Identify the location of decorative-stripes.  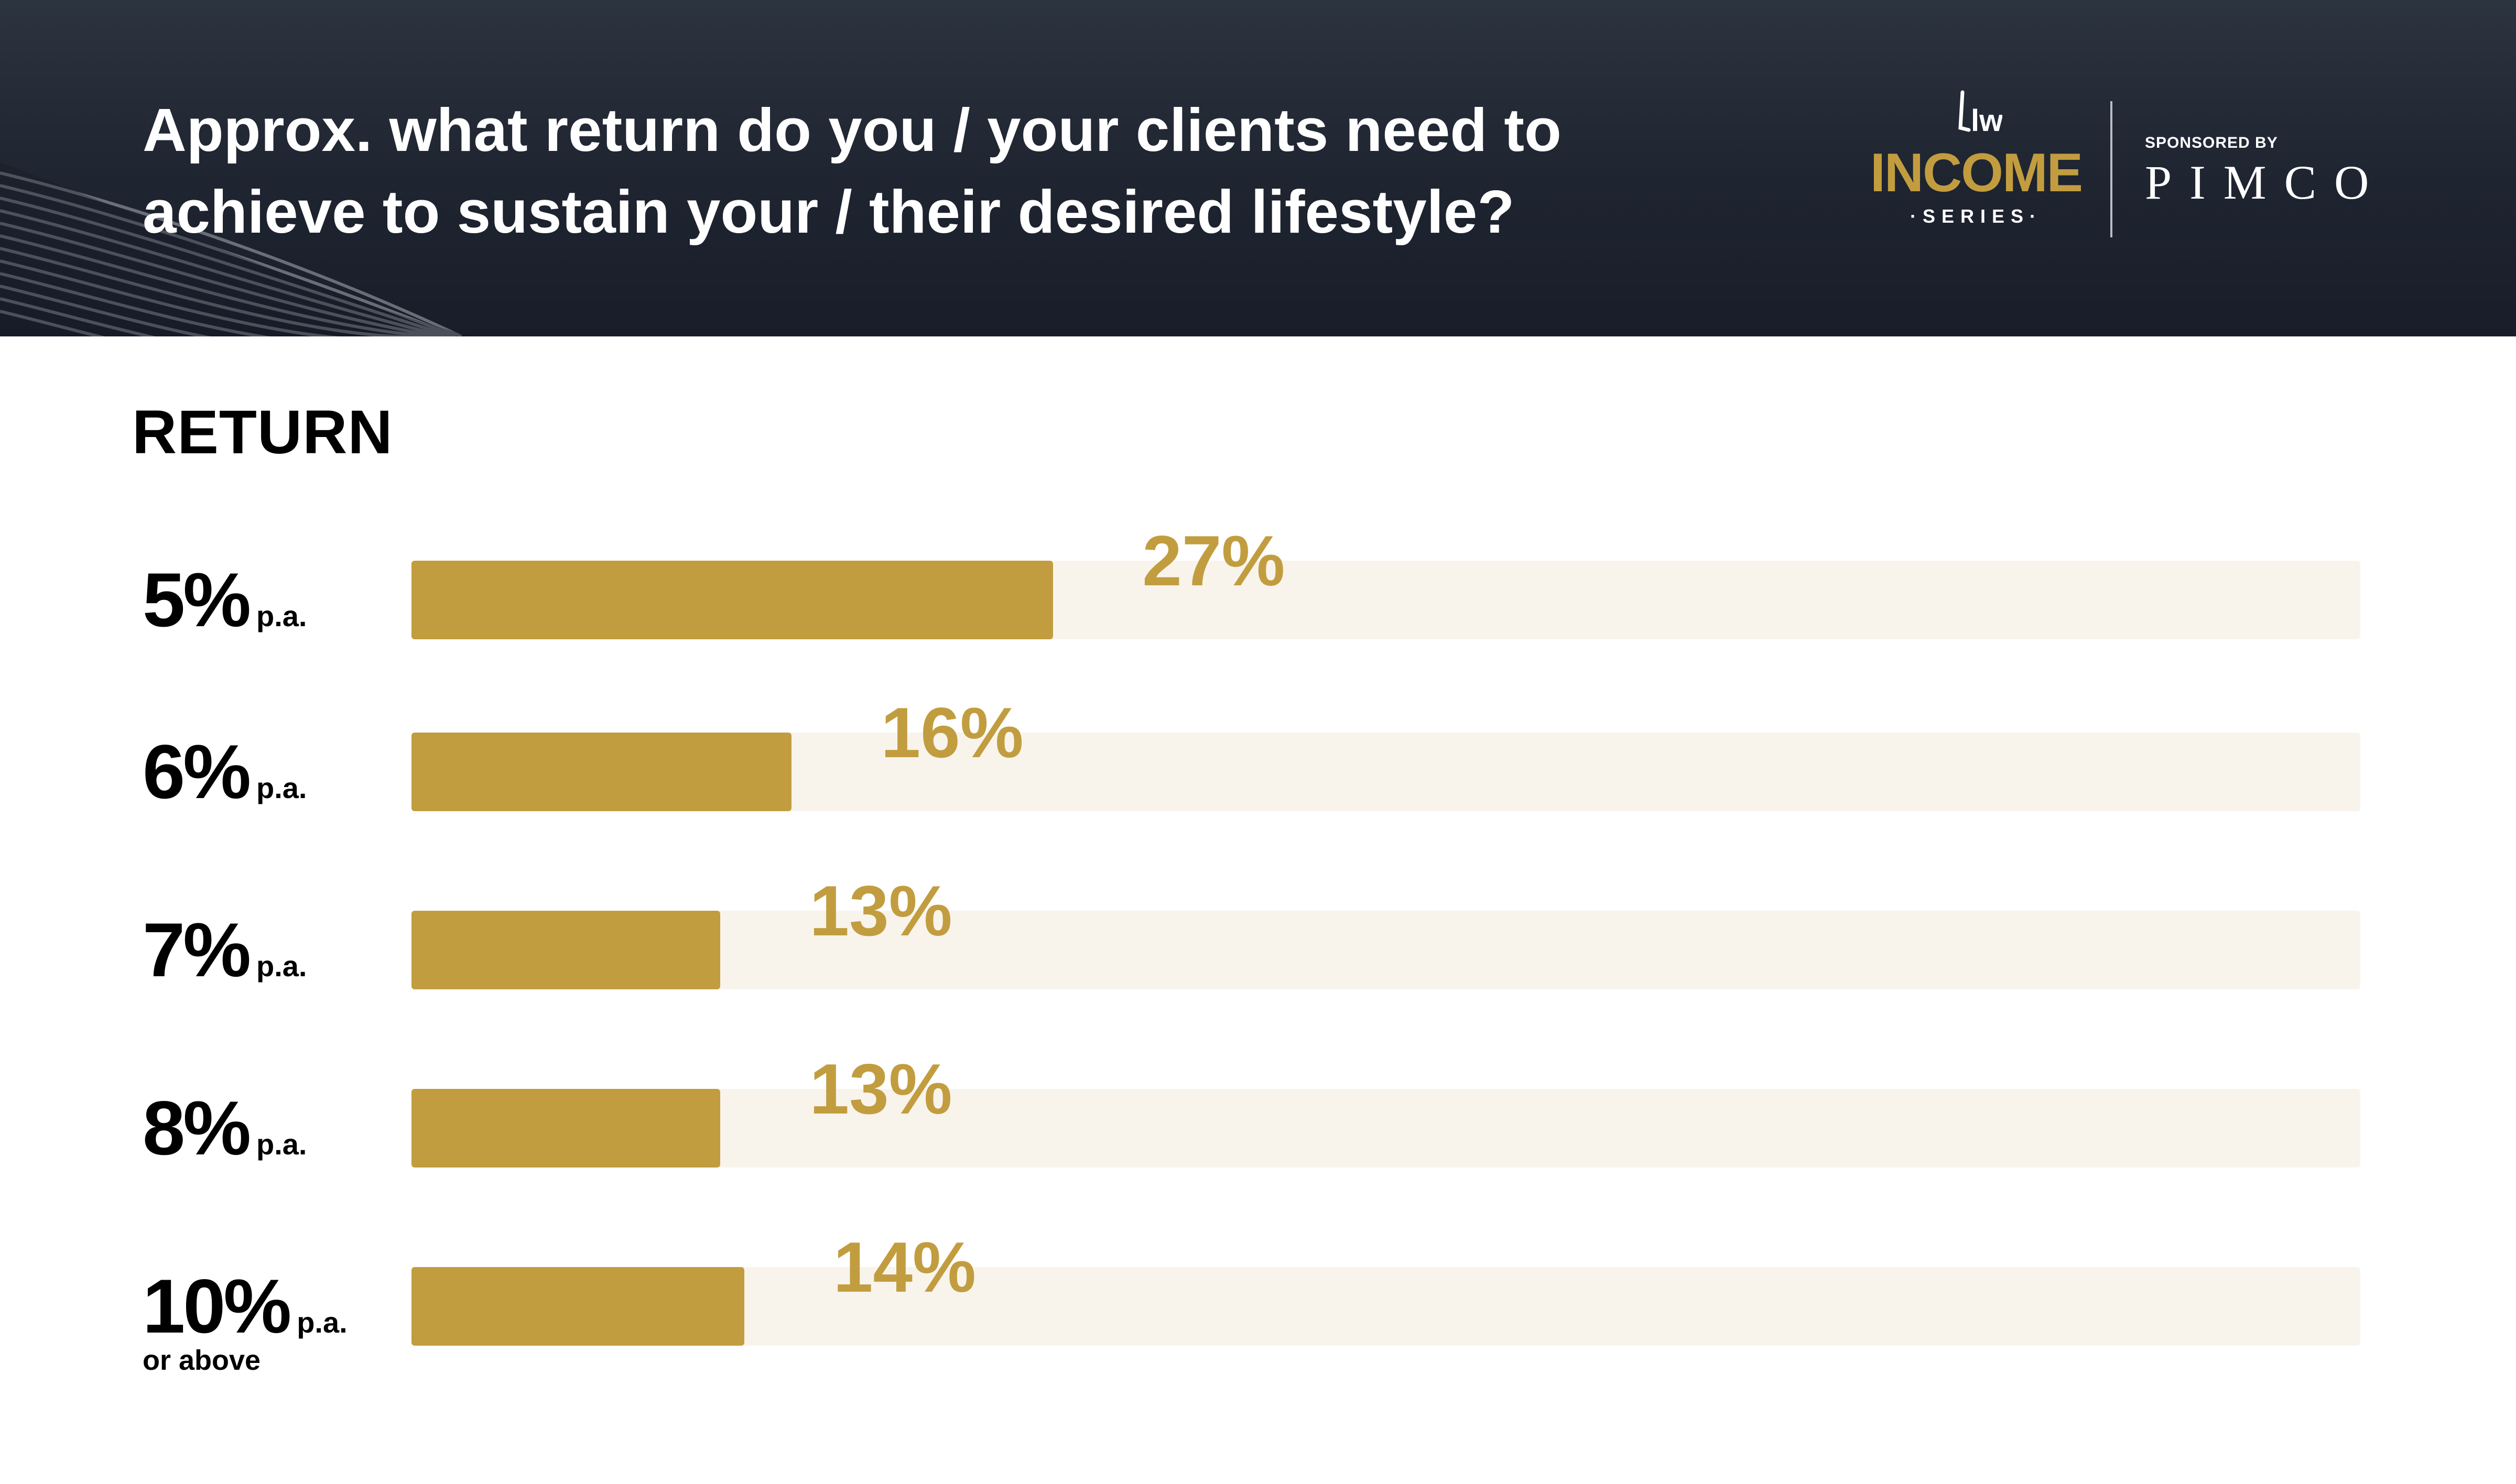
(236, 249).